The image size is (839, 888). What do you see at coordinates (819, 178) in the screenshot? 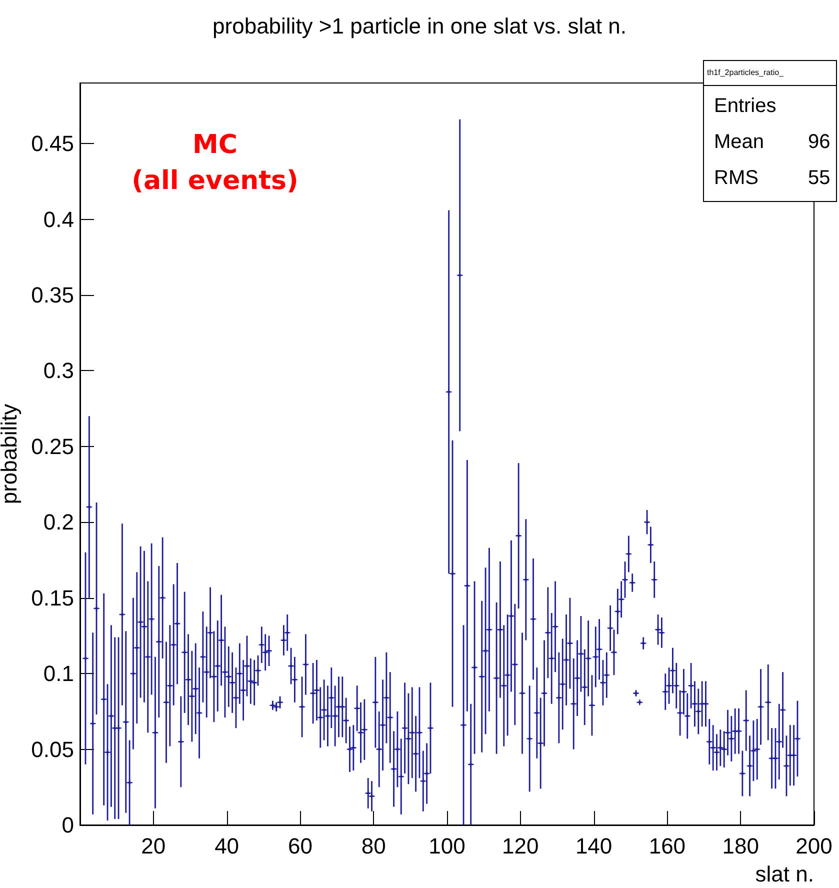
I see `annotation: 55` at bounding box center [819, 178].